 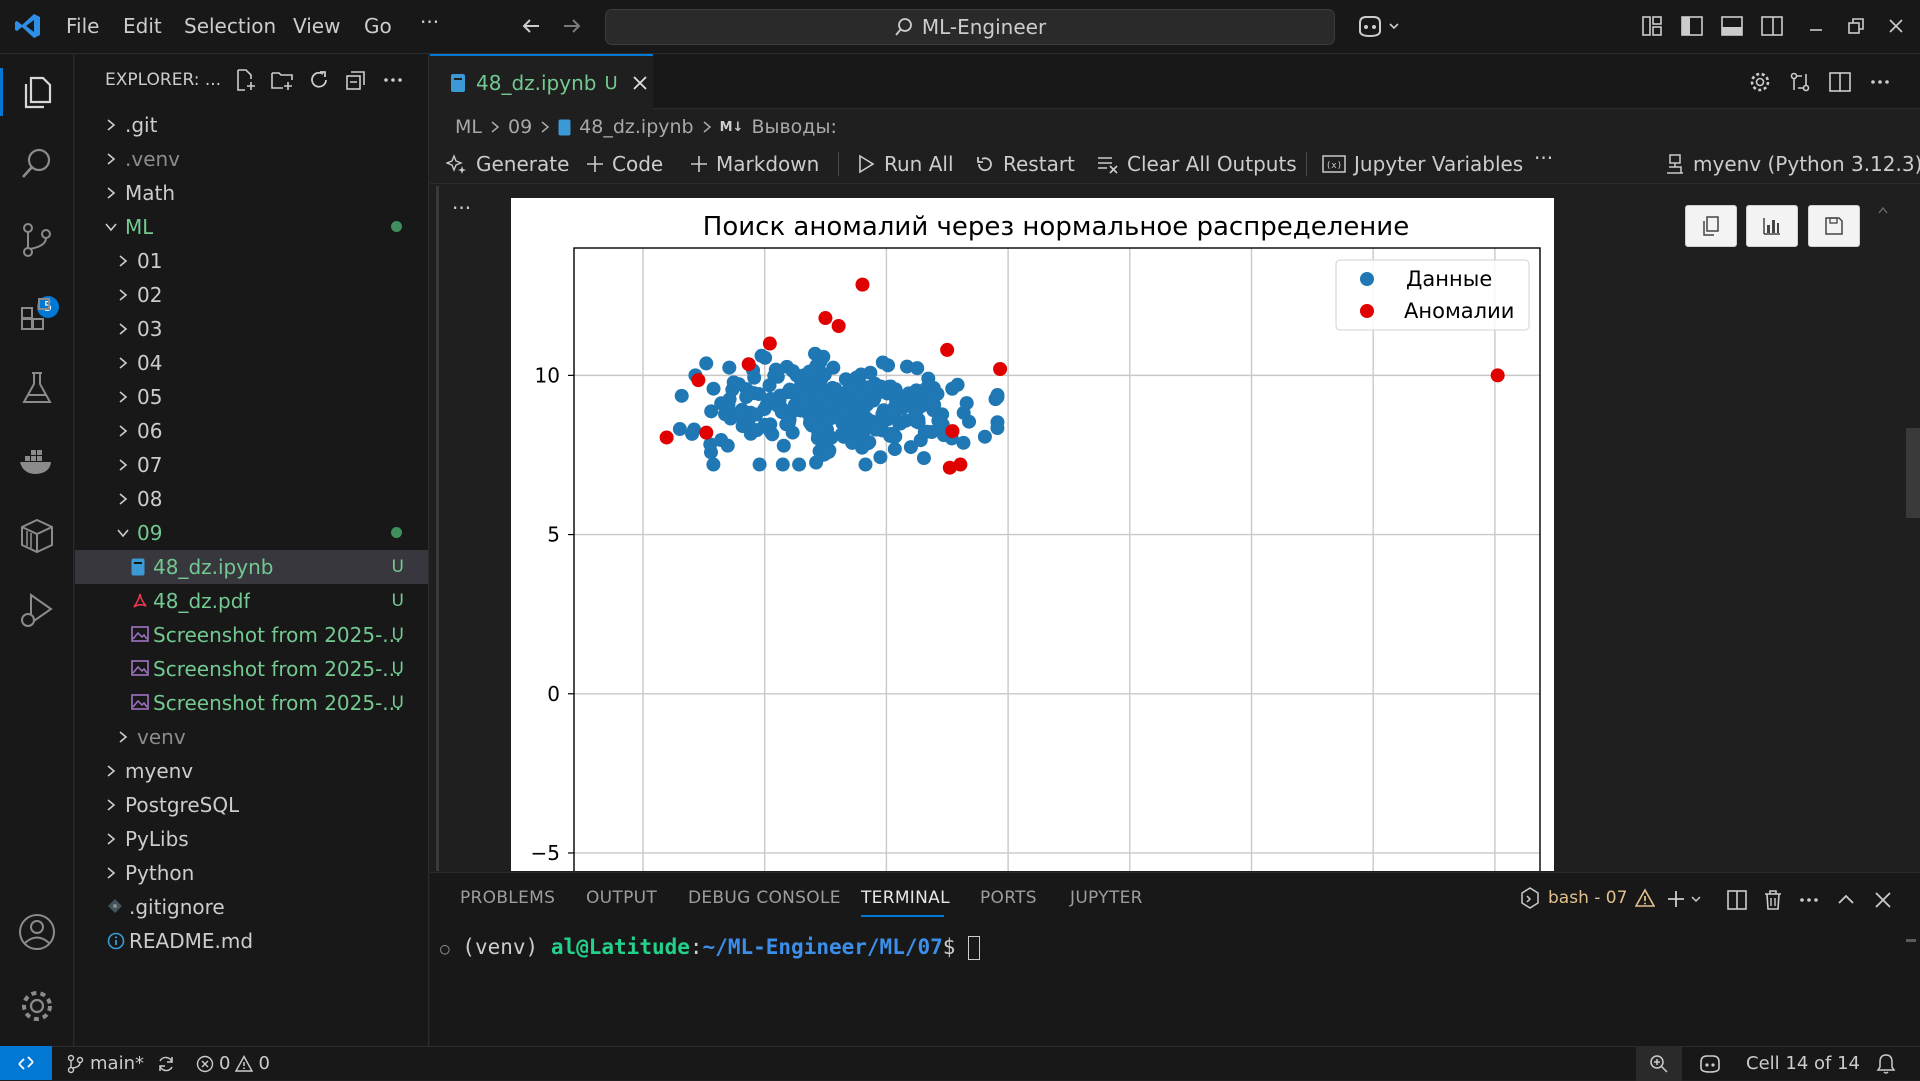 What do you see at coordinates (37, 314) in the screenshot?
I see `extensions-icon` at bounding box center [37, 314].